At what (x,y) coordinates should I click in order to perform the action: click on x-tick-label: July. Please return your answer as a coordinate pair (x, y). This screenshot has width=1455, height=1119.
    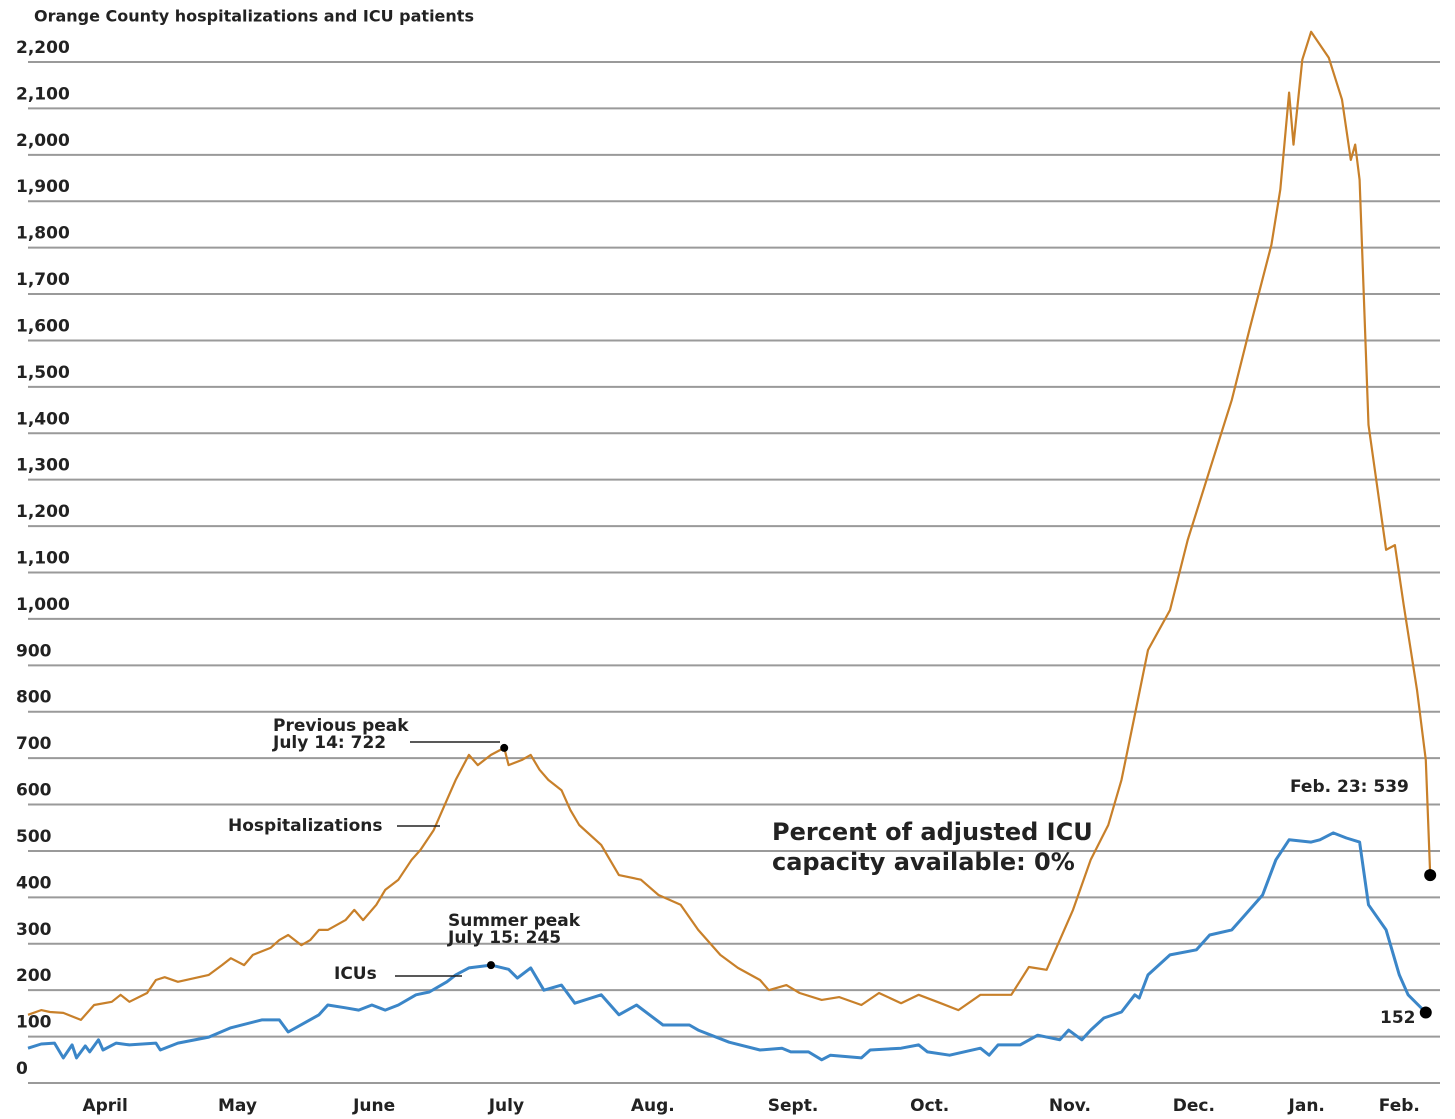
    Looking at the image, I should click on (506, 1106).